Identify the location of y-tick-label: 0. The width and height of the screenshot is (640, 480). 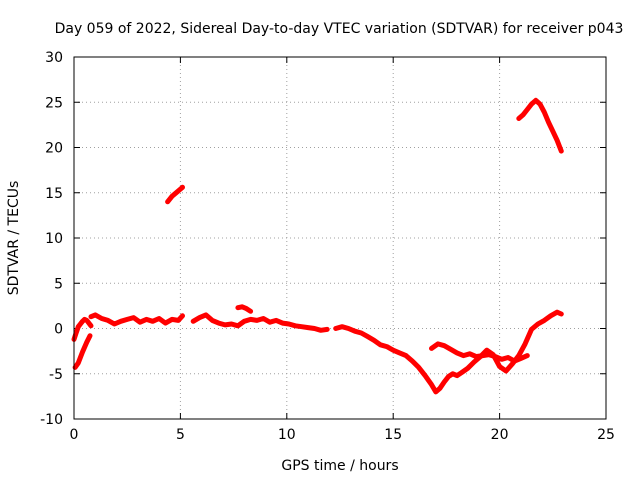
(58, 330).